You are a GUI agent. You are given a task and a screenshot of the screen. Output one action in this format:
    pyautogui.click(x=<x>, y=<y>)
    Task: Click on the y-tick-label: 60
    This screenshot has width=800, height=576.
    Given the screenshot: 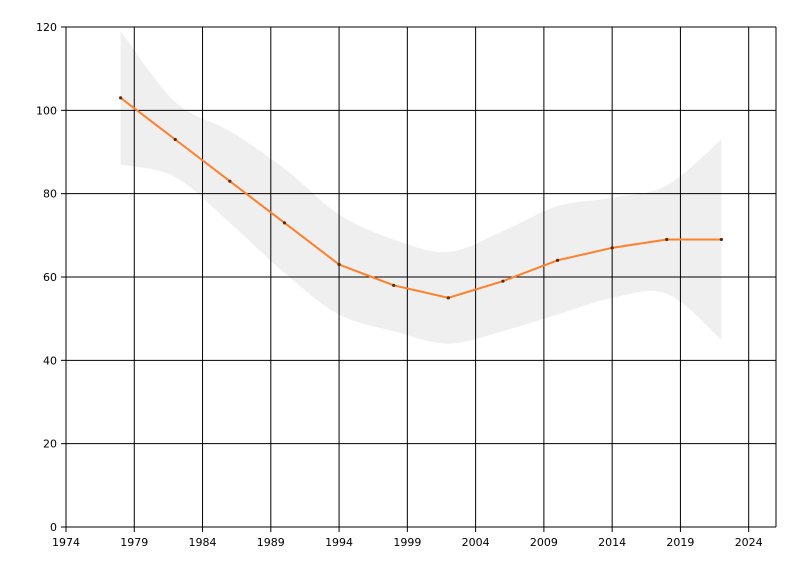 What is the action you would take?
    pyautogui.click(x=50, y=277)
    